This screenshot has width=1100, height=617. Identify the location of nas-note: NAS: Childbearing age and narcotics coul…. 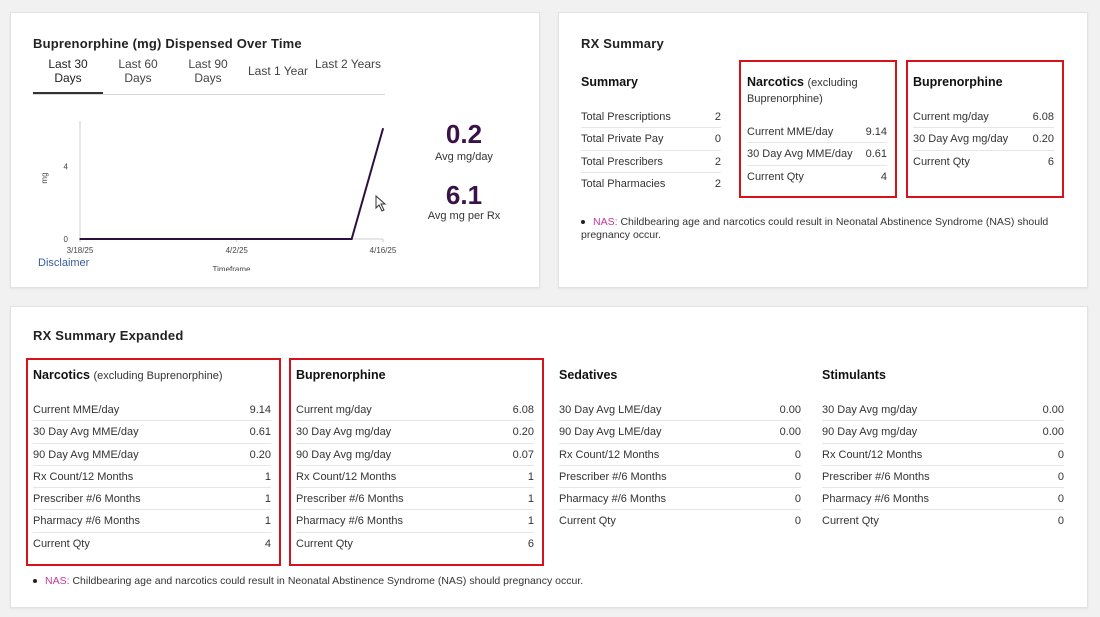
(815, 228).